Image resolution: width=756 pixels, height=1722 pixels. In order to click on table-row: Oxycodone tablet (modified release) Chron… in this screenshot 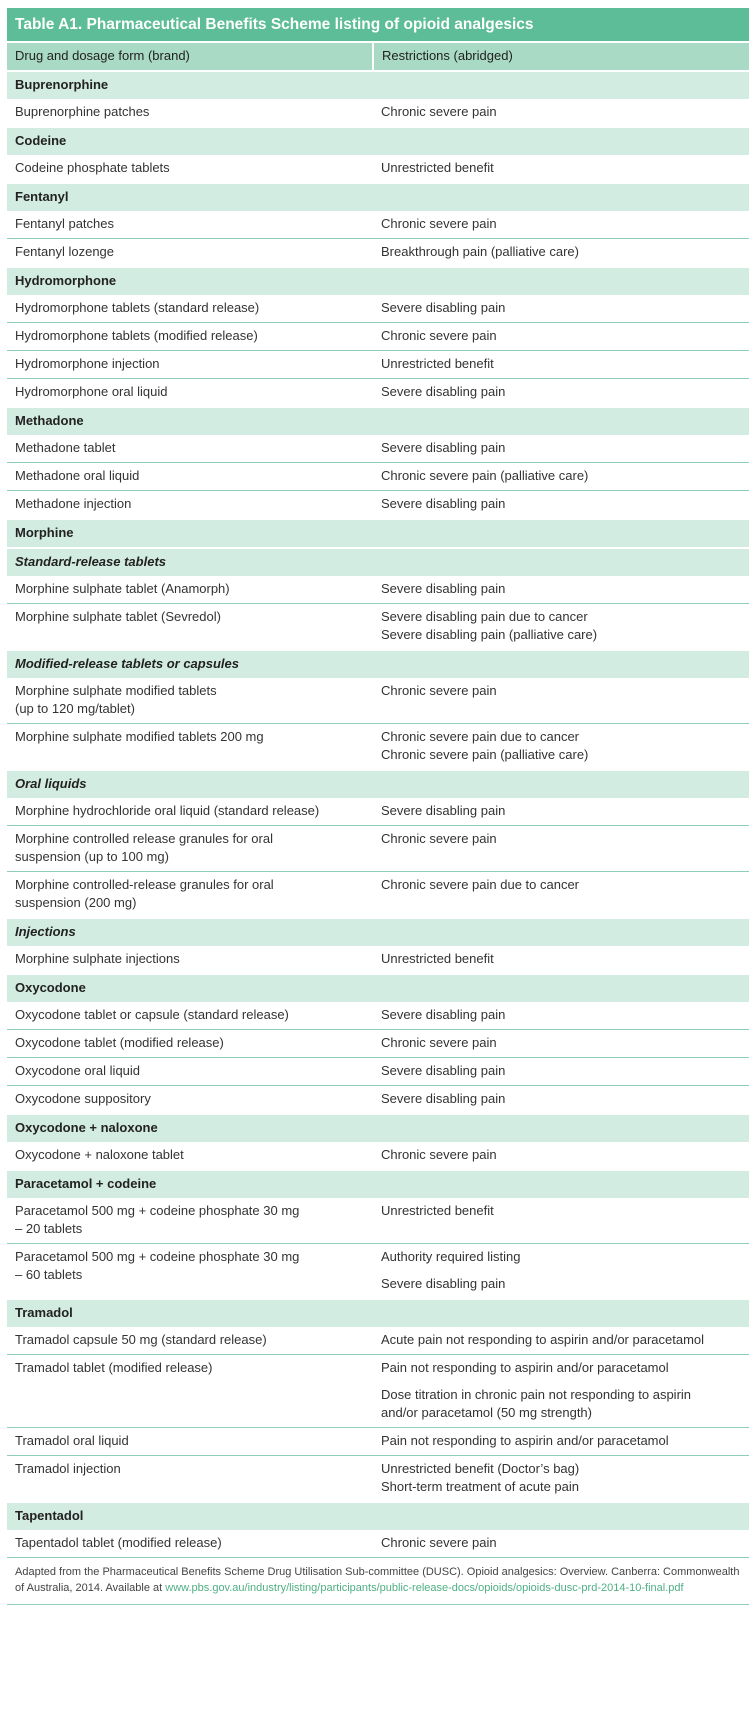, I will do `click(378, 1043)`.